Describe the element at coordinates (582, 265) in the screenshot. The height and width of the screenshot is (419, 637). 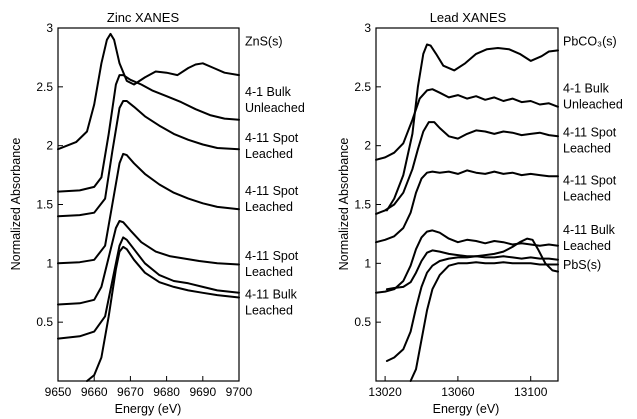
I see `series-label: PbS(s)` at that location.